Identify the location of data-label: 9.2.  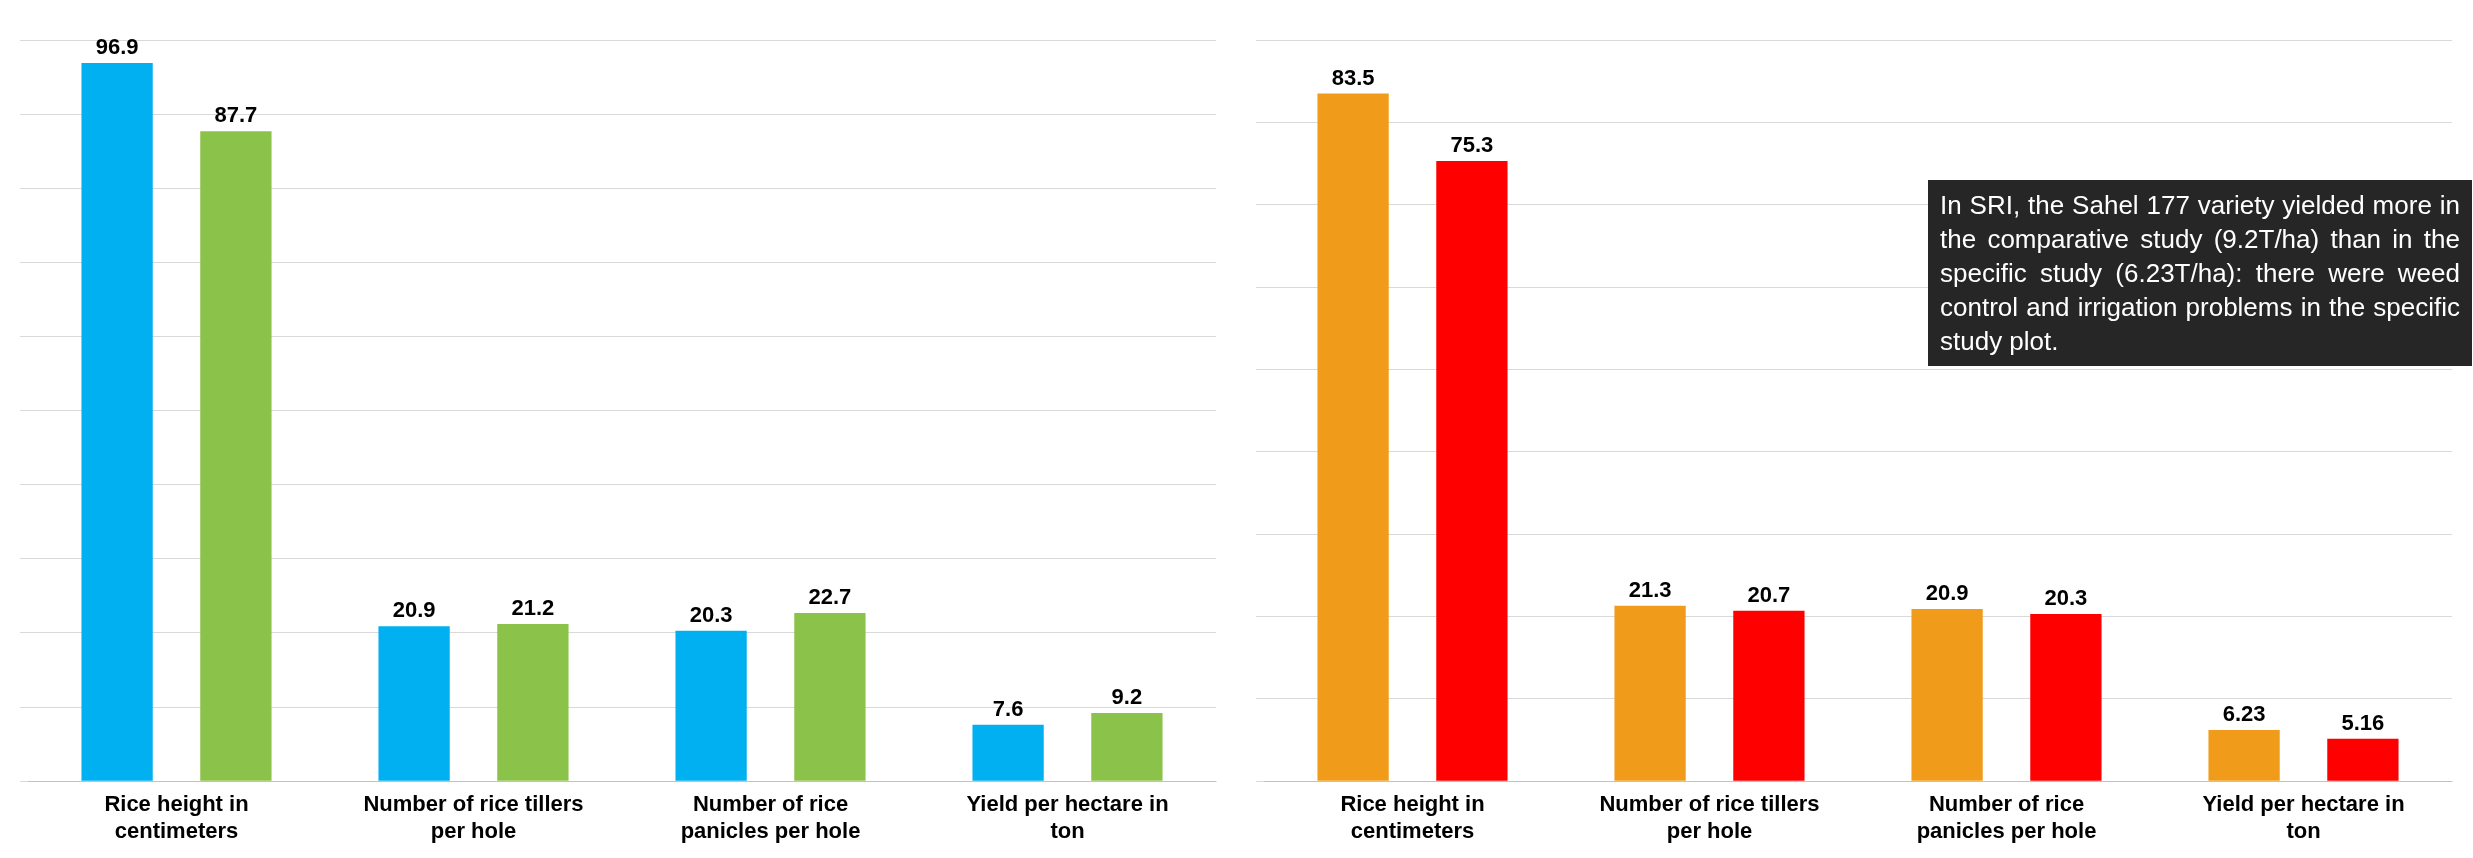
(1127, 697).